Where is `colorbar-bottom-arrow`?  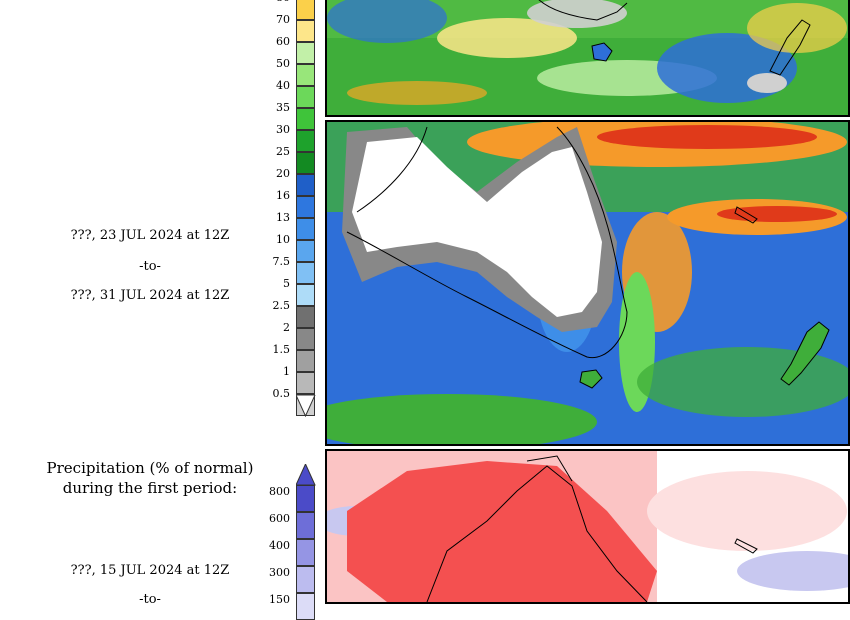
colorbar-bottom-arrow is located at coordinates (306, 406).